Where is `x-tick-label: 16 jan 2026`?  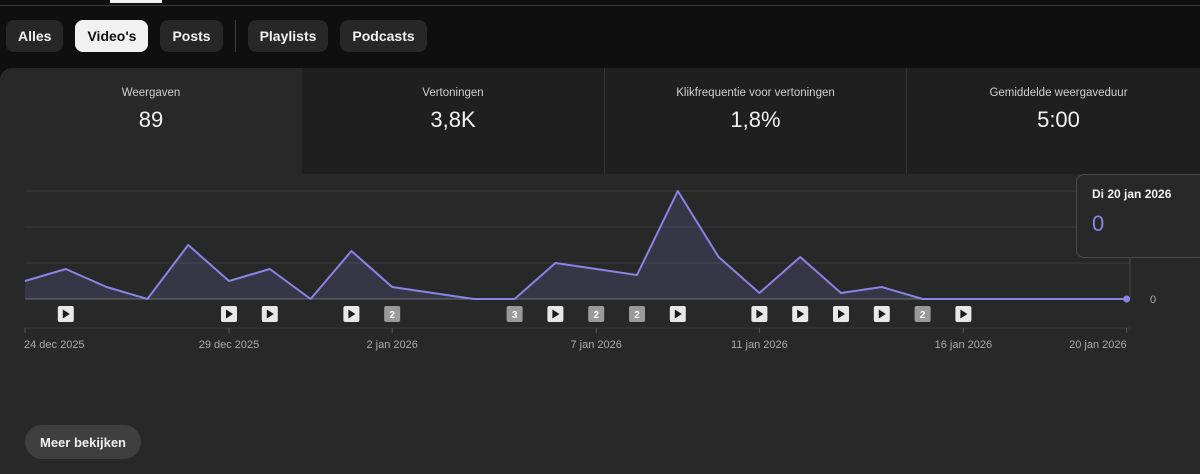 x-tick-label: 16 jan 2026 is located at coordinates (964, 345).